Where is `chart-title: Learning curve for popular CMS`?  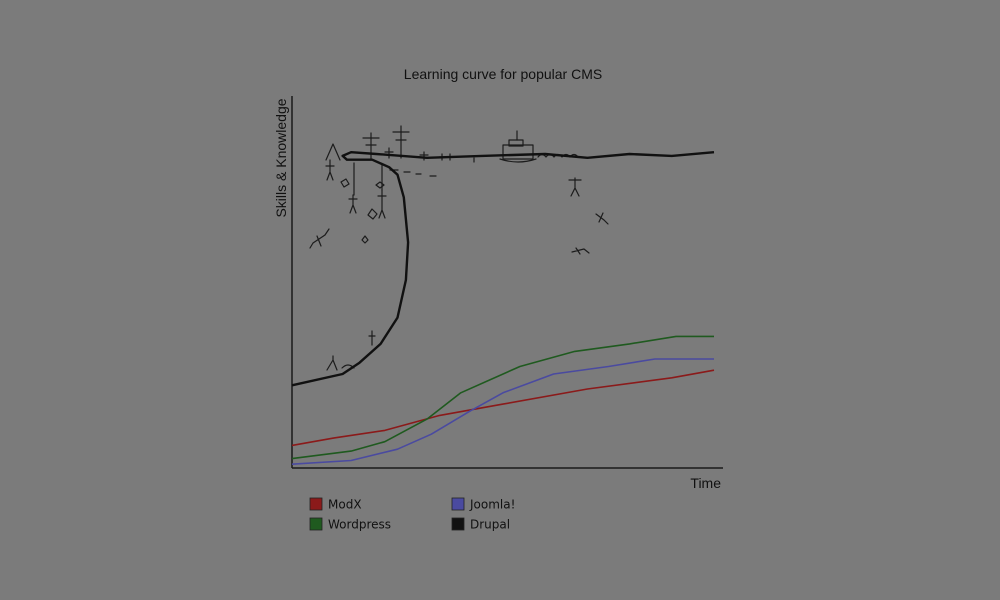 chart-title: Learning curve for popular CMS is located at coordinates (503, 74).